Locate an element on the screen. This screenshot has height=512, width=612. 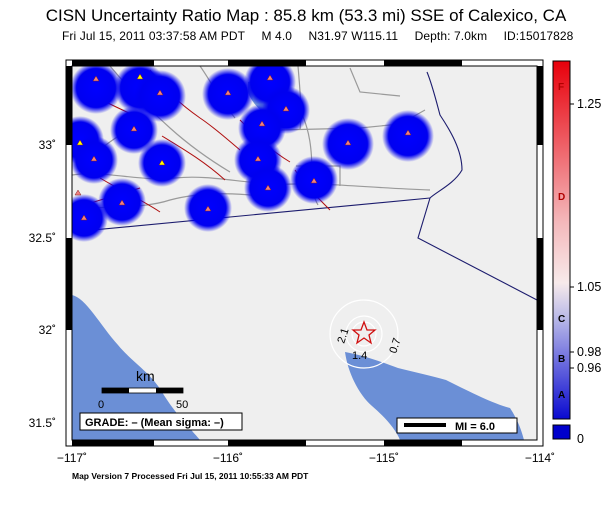
colorbar-value: 1.05 is located at coordinates (589, 287).